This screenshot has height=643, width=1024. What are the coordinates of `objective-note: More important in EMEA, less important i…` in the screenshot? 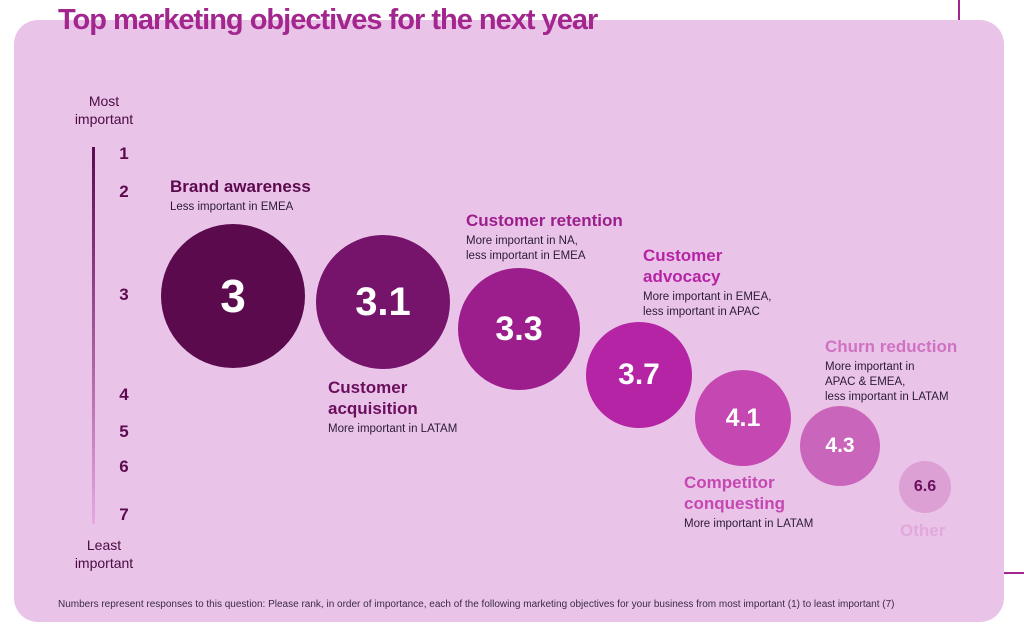 It's located at (707, 304).